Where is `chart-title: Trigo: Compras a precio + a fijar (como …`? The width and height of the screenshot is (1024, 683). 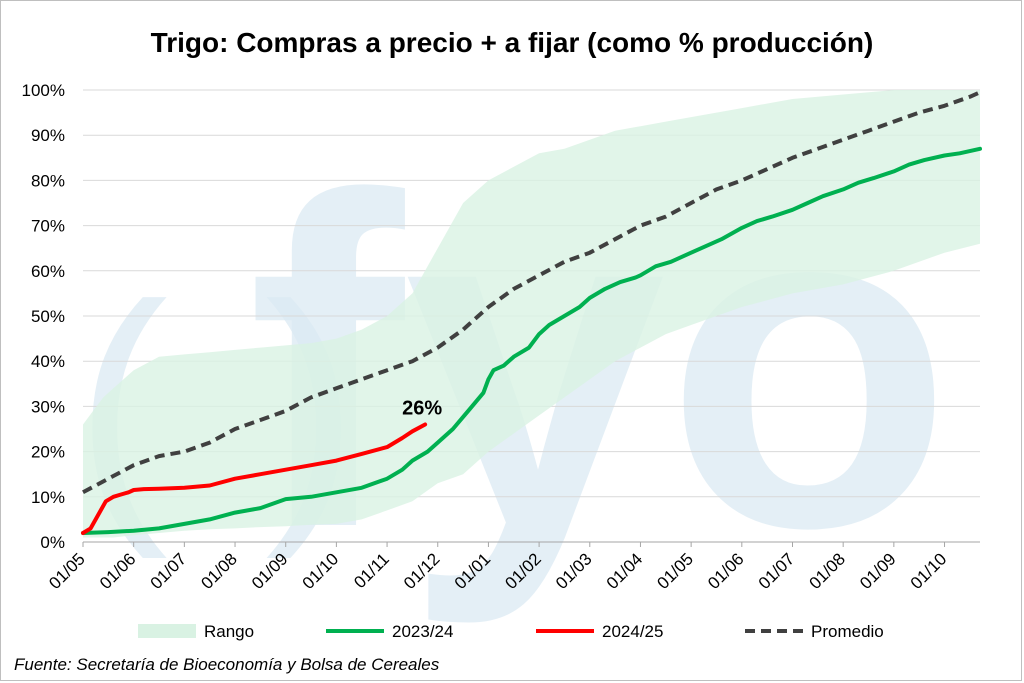
chart-title: Trigo: Compras a precio + a fijar (como … is located at coordinates (512, 42).